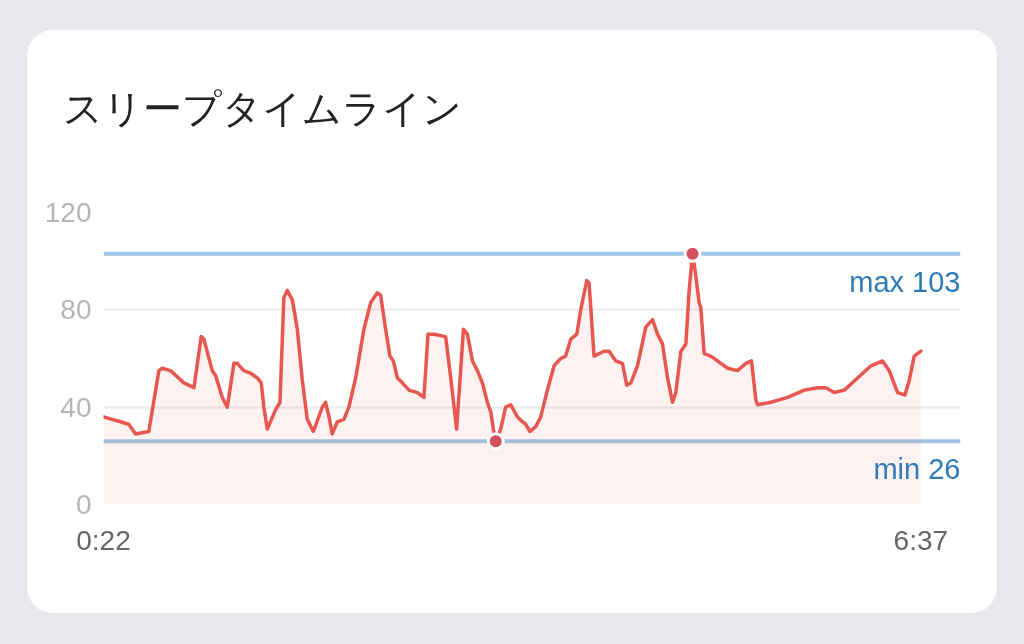  Describe the element at coordinates (917, 469) in the screenshot. I see `ref-line-label: min 26` at that location.